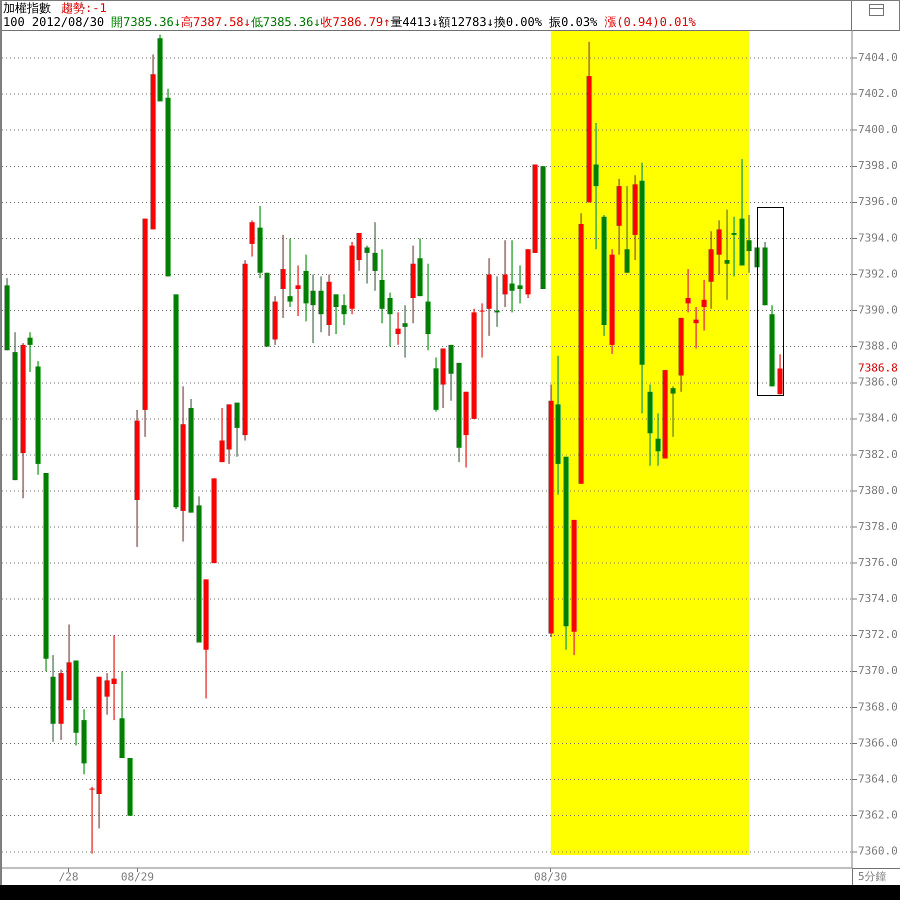 This screenshot has height=900, width=900. Describe the element at coordinates (878, 367) in the screenshot. I see `text: 7386.8` at that location.